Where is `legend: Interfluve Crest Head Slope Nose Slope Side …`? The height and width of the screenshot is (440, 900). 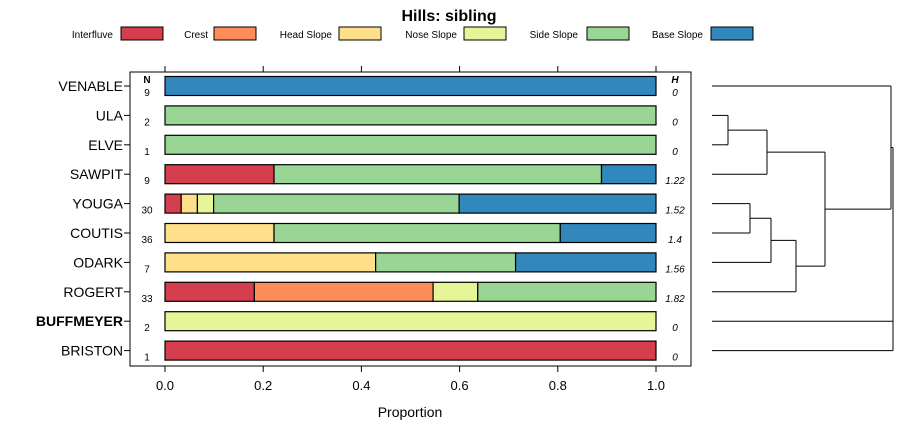
legend: Interfluve Crest Head Slope Nose Slope Side … is located at coordinates (413, 33).